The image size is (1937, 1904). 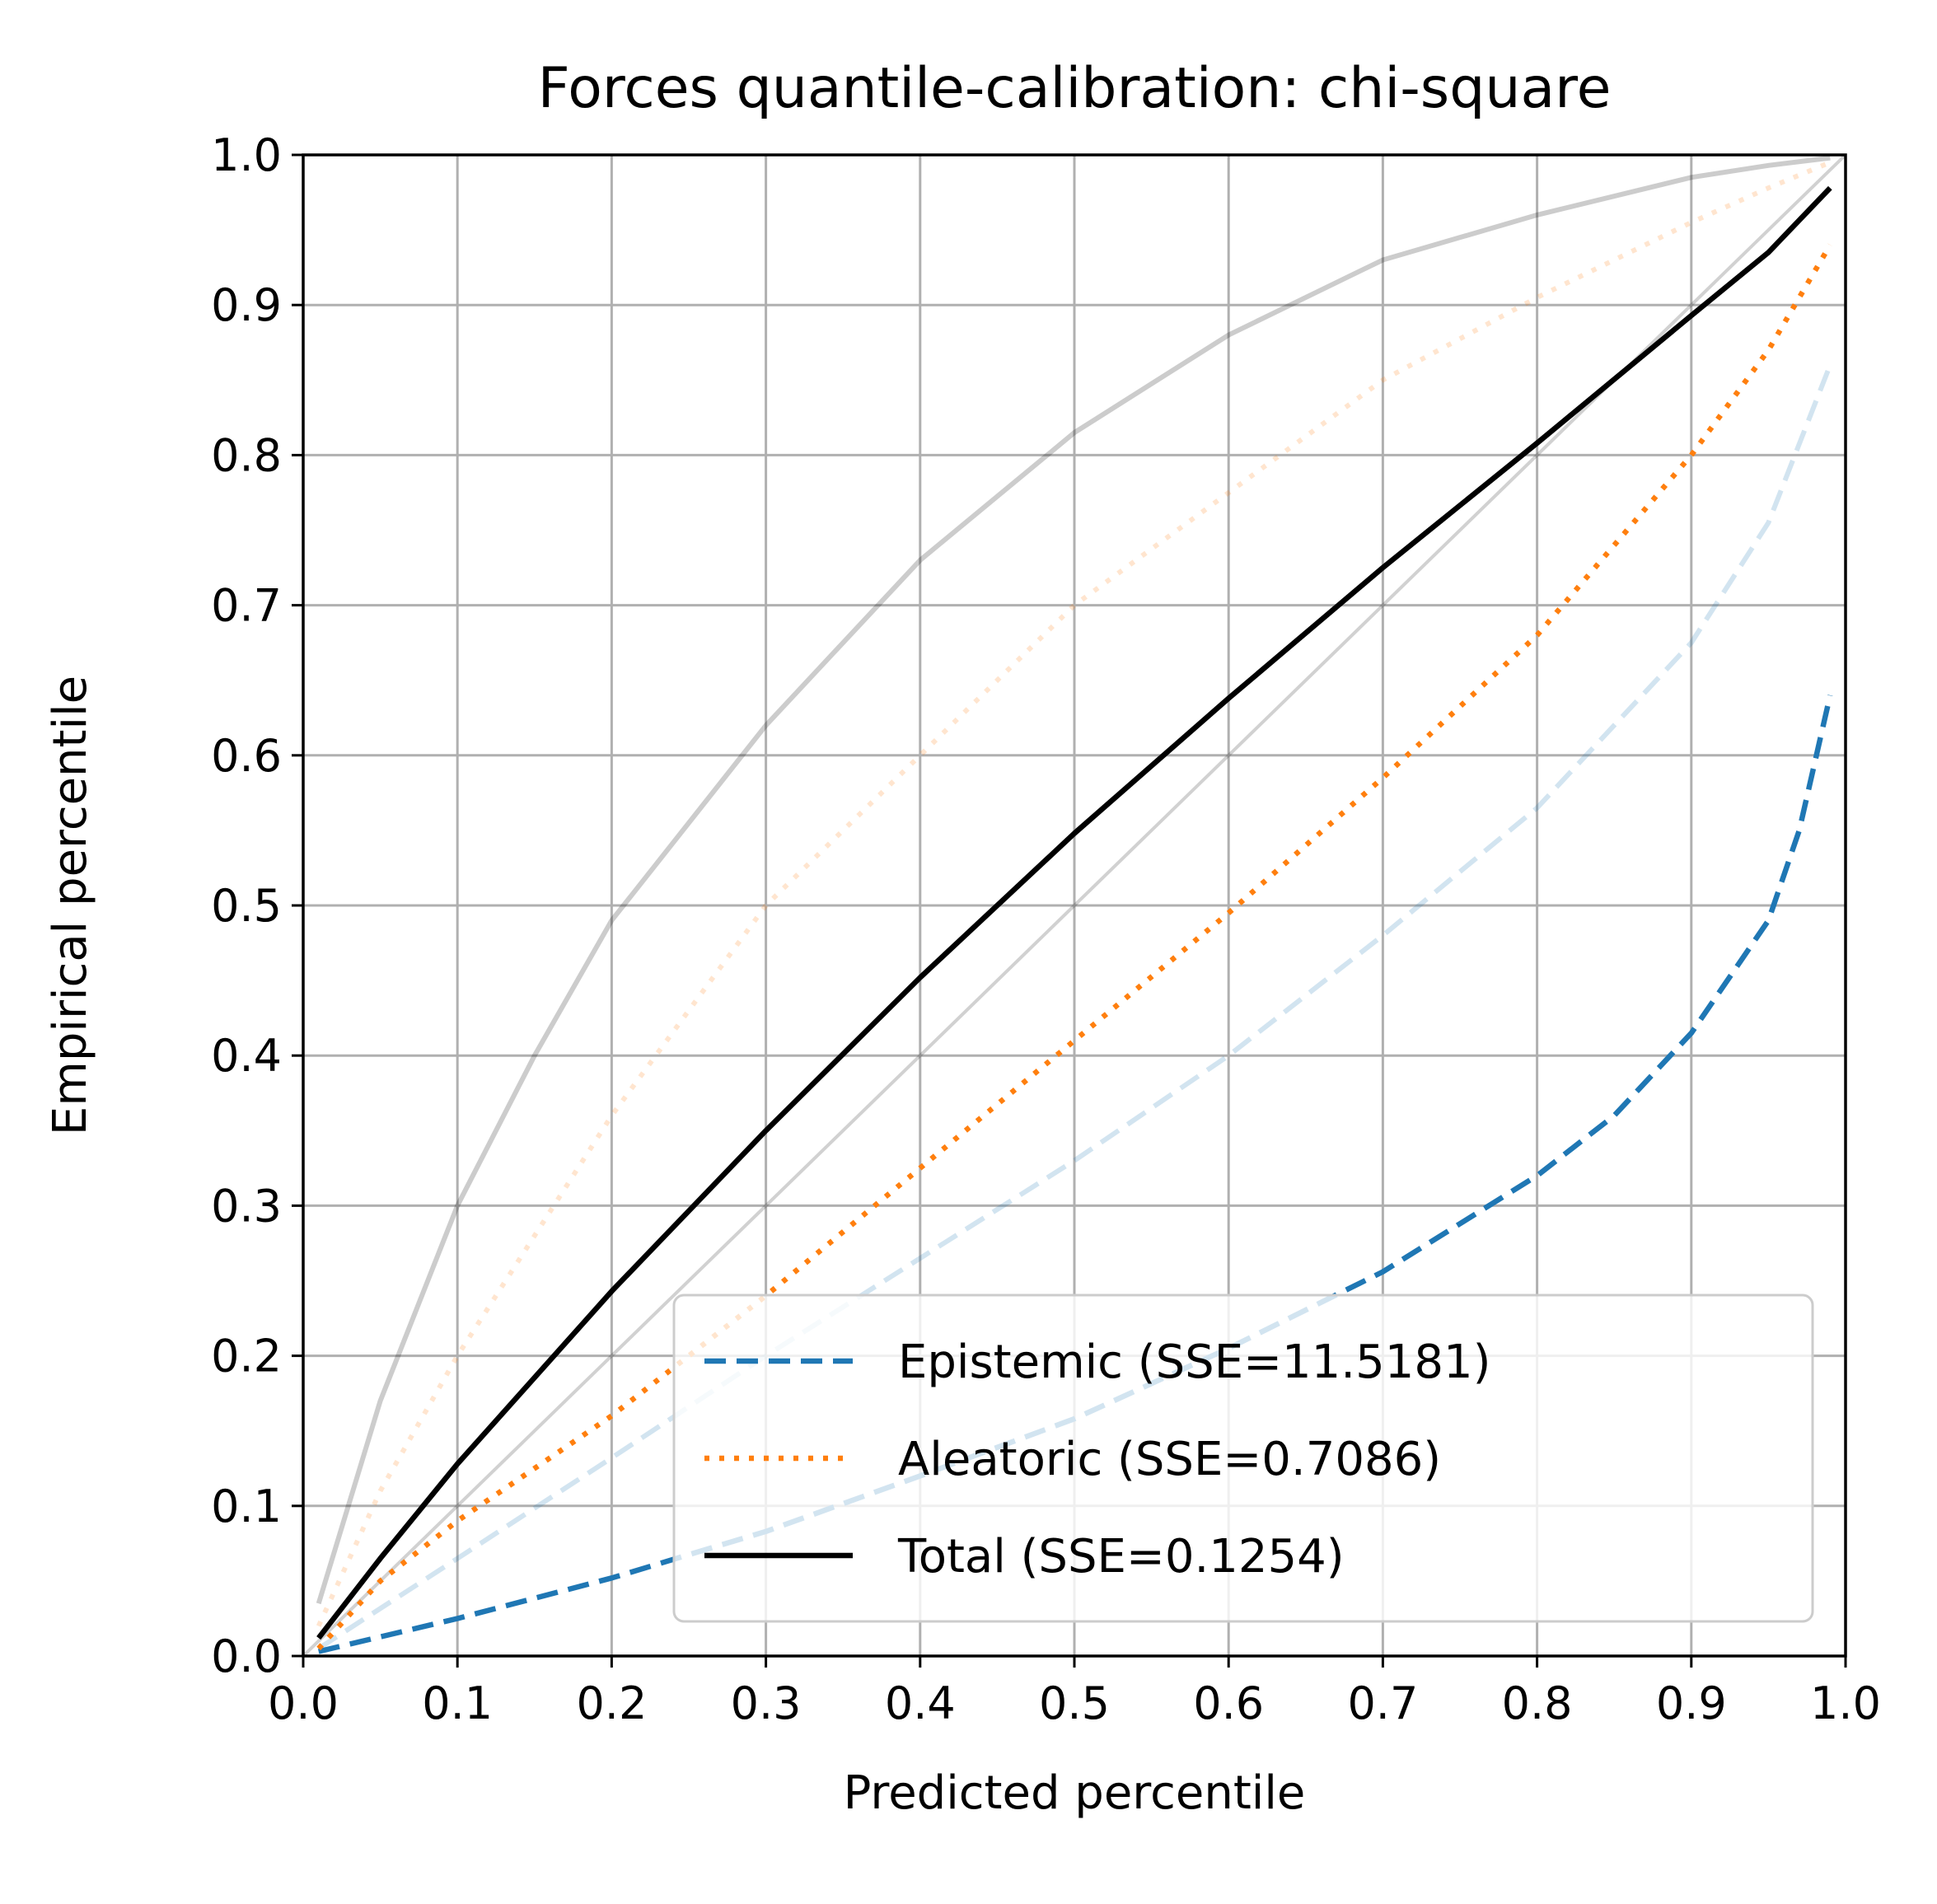 What do you see at coordinates (246, 1656) in the screenshot?
I see `y-tick-label: 0.0` at bounding box center [246, 1656].